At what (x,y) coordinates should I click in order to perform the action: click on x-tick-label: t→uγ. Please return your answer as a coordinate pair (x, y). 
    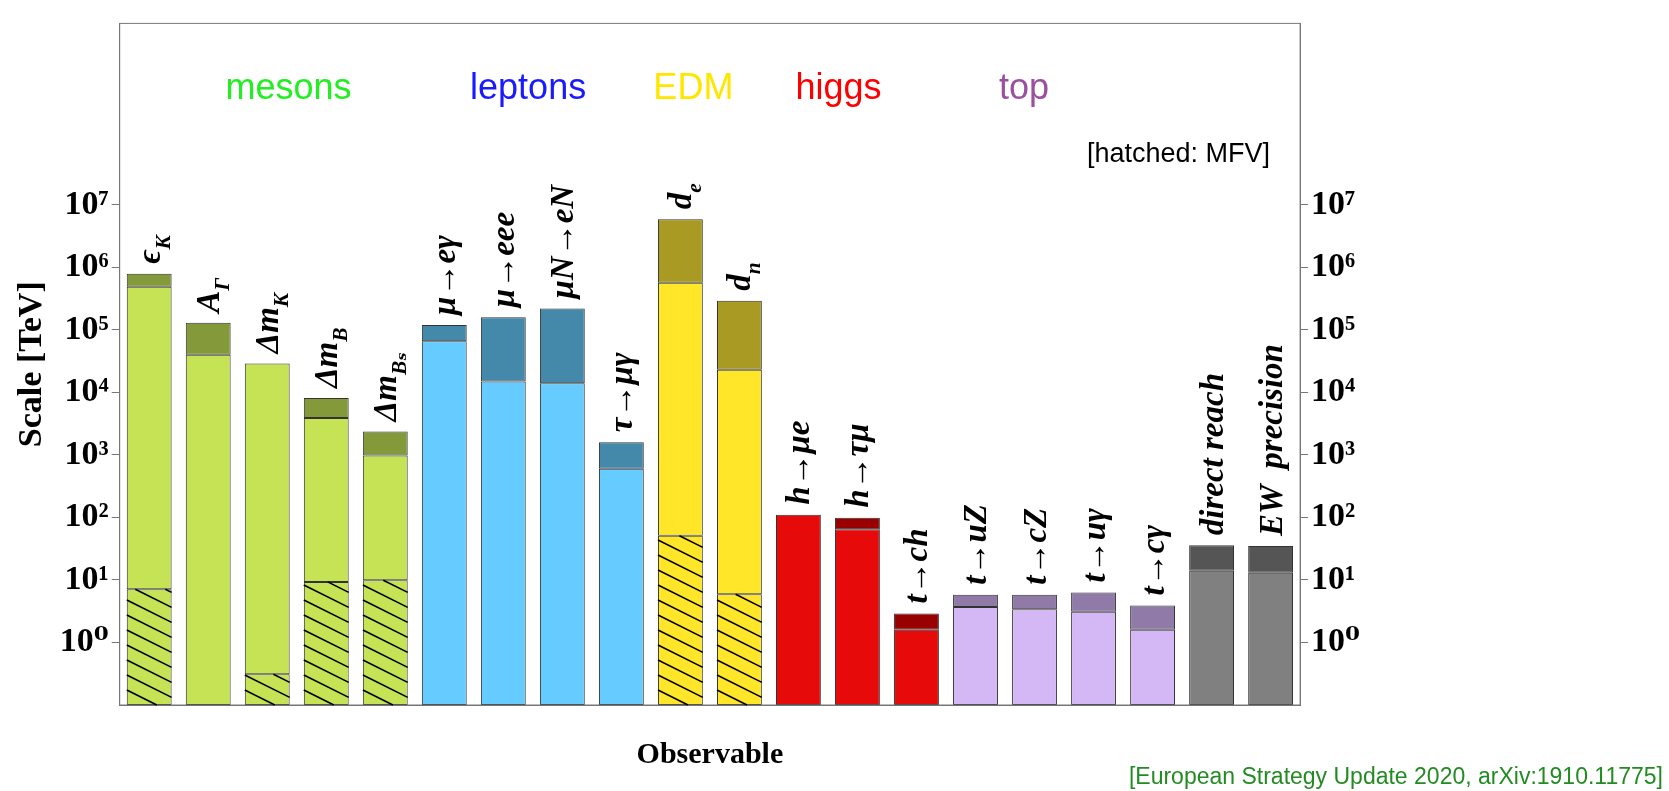
    Looking at the image, I should click on (1093, 545).